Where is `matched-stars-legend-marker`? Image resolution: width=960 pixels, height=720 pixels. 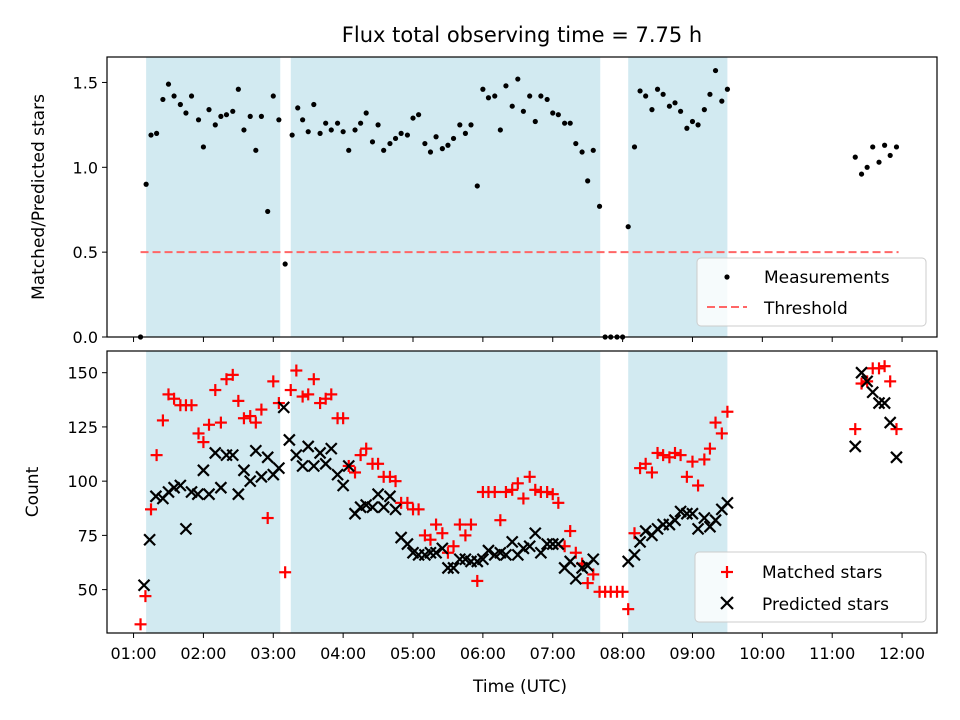 matched-stars-legend-marker is located at coordinates (727, 572).